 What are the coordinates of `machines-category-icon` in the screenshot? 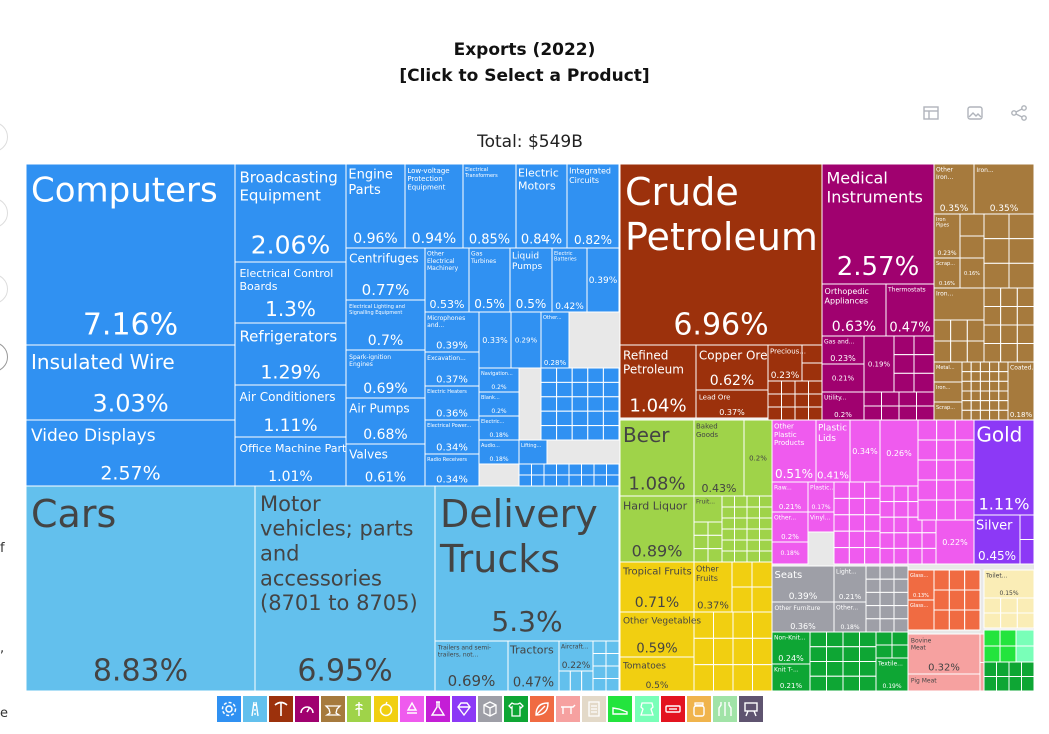 It's located at (229, 709).